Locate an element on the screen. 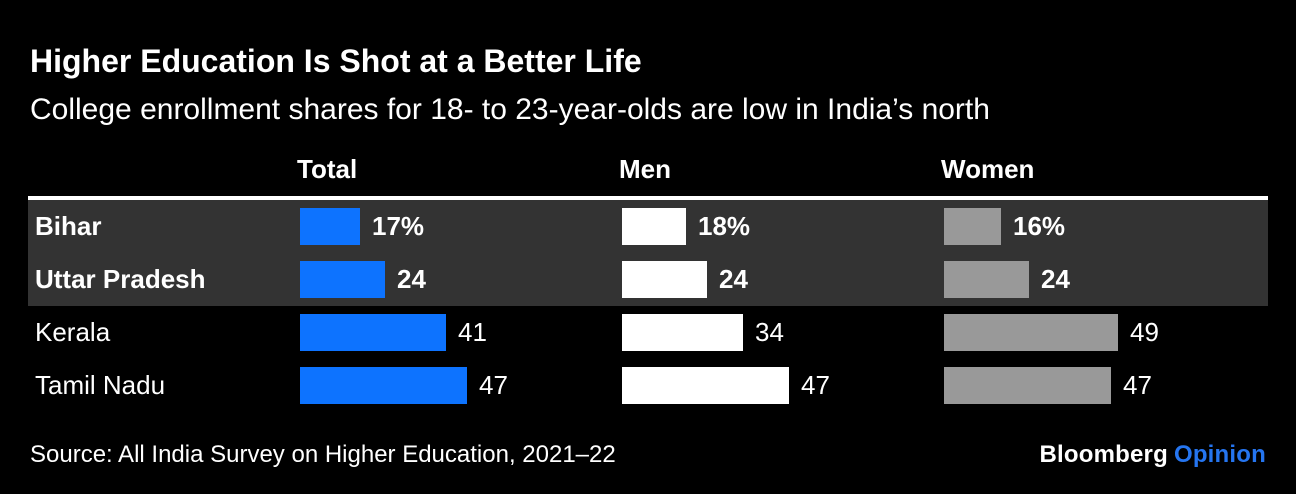 This screenshot has width=1296, height=494. bar-total-tamil-nadu is located at coordinates (383, 385).